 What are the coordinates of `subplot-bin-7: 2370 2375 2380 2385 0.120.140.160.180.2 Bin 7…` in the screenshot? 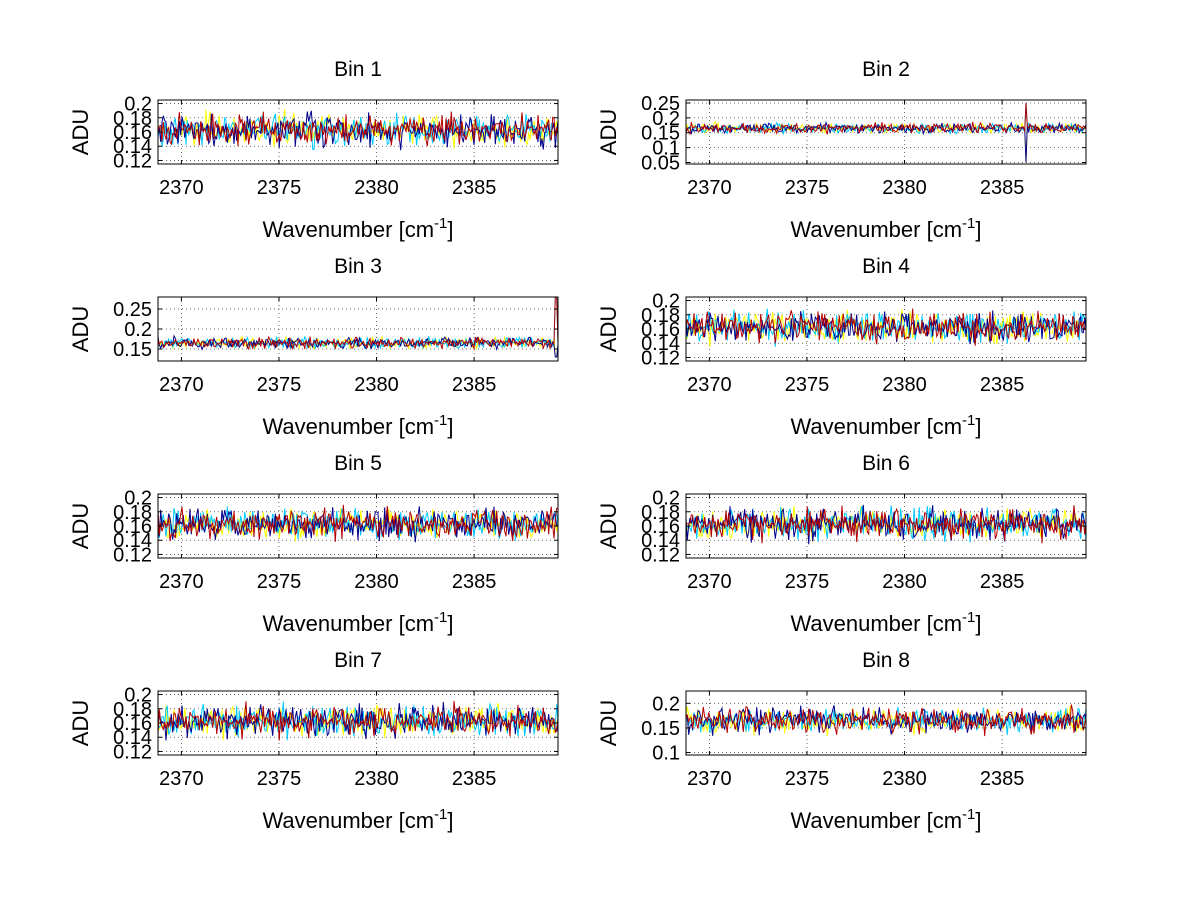 It's located at (313, 741).